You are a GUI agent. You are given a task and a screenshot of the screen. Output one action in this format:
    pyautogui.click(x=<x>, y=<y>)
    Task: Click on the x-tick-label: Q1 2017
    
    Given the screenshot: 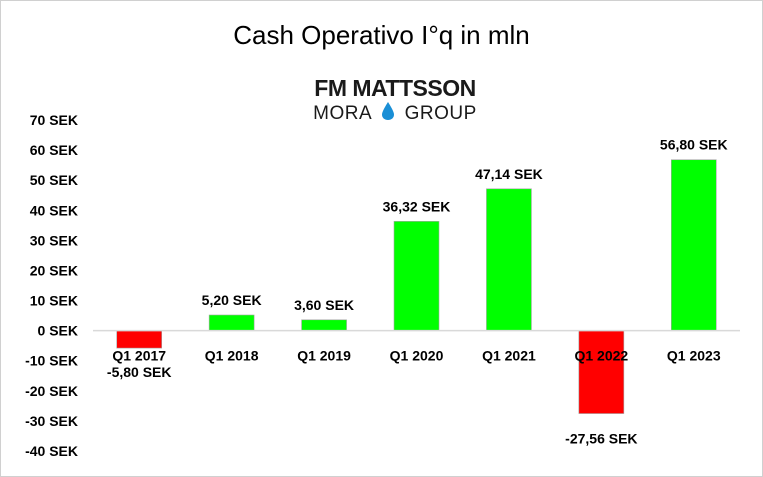 What is the action you would take?
    pyautogui.click(x=139, y=356)
    